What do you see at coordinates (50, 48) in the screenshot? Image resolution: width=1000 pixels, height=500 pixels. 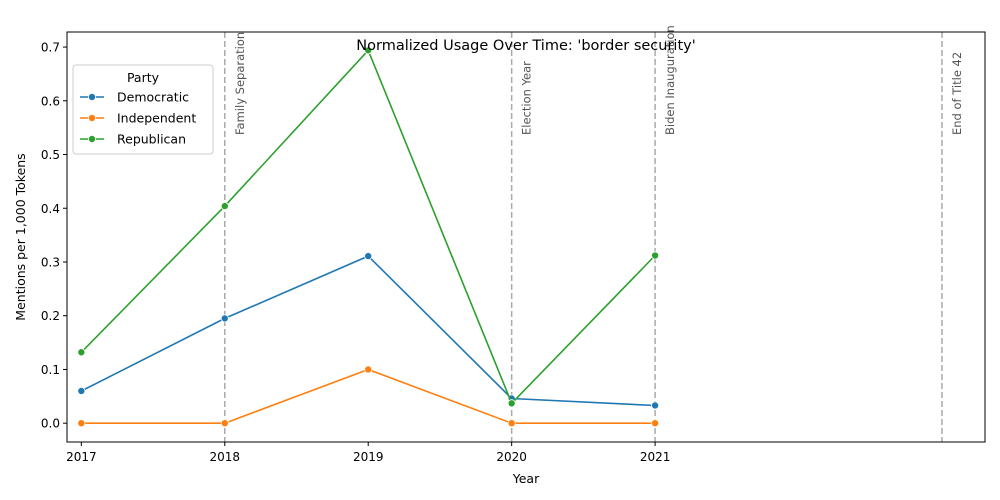 I see `y-tick-label: 0.7` at bounding box center [50, 48].